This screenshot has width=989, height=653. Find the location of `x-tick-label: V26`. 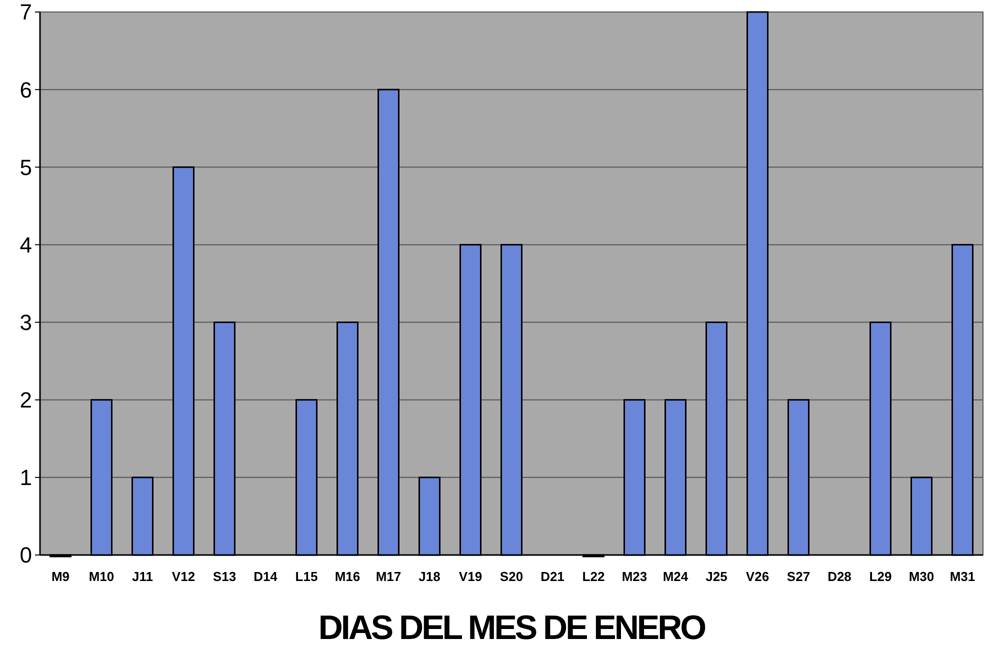

x-tick-label: V26 is located at coordinates (758, 576).